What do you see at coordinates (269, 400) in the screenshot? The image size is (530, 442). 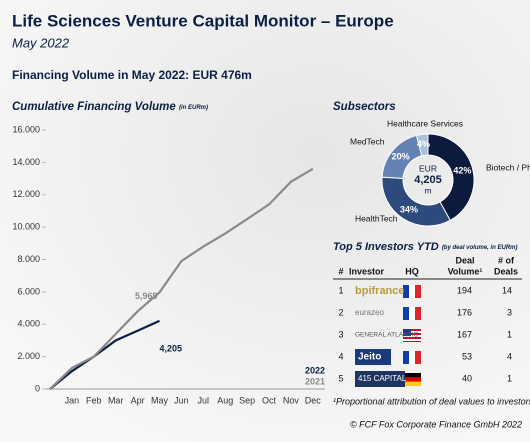 I see `x-tick-label: Oct` at bounding box center [269, 400].